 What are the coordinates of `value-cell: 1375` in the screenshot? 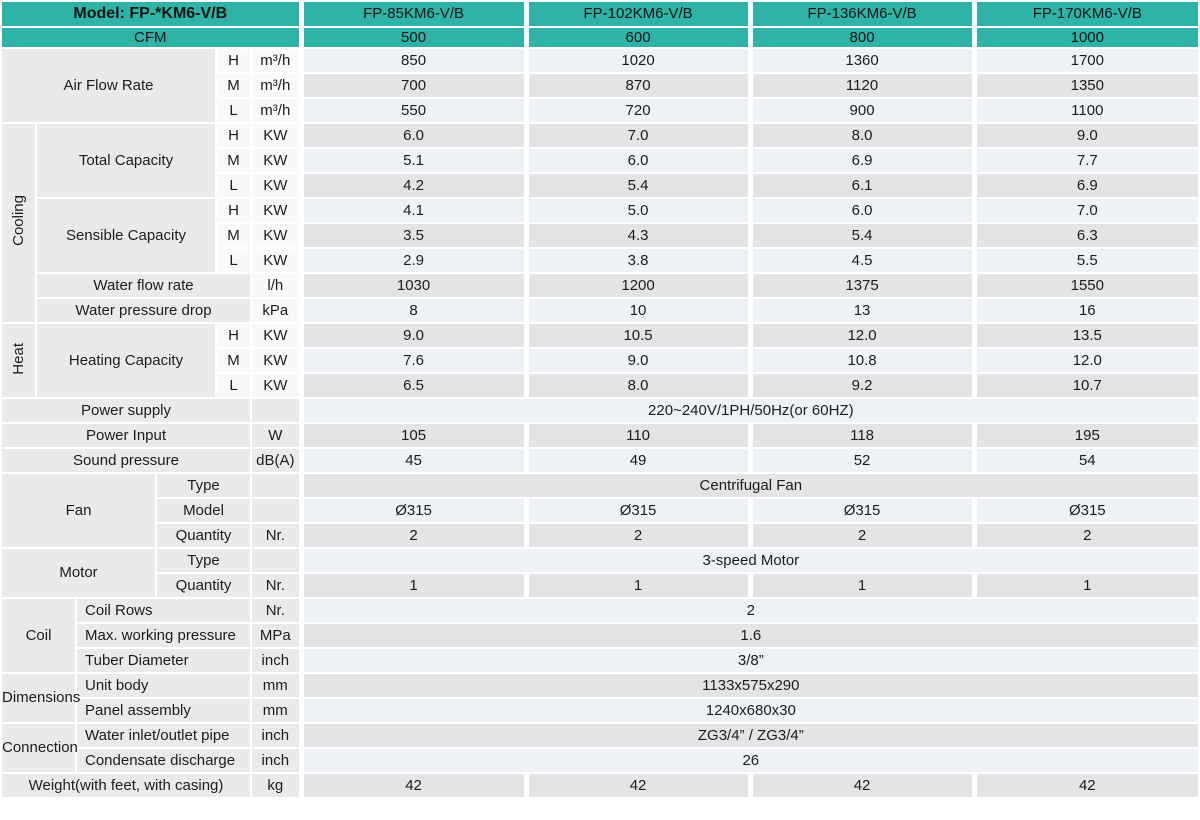 It's located at (861, 285).